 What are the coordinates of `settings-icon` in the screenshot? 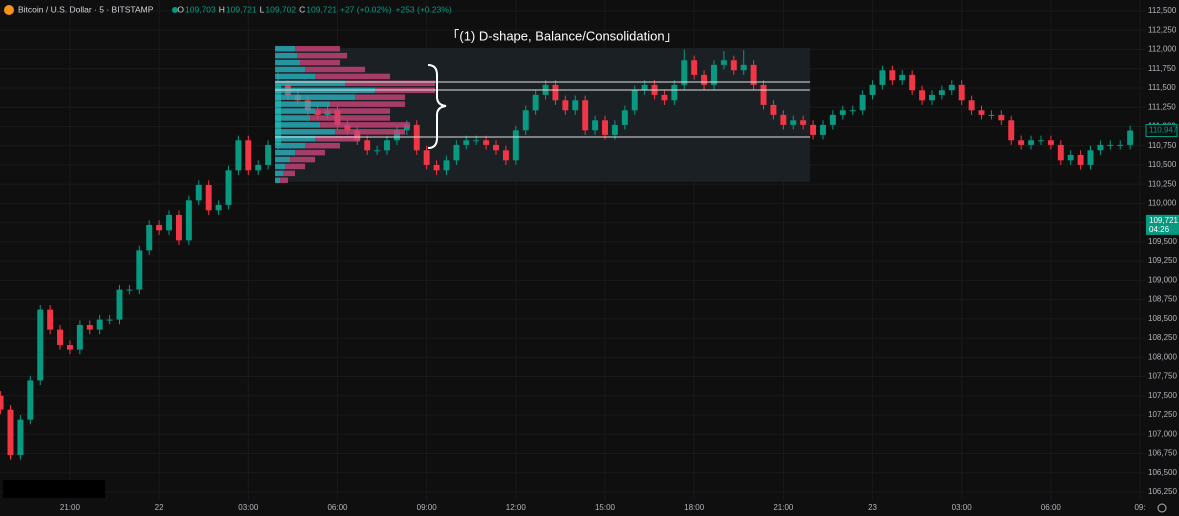 It's located at (1162, 508).